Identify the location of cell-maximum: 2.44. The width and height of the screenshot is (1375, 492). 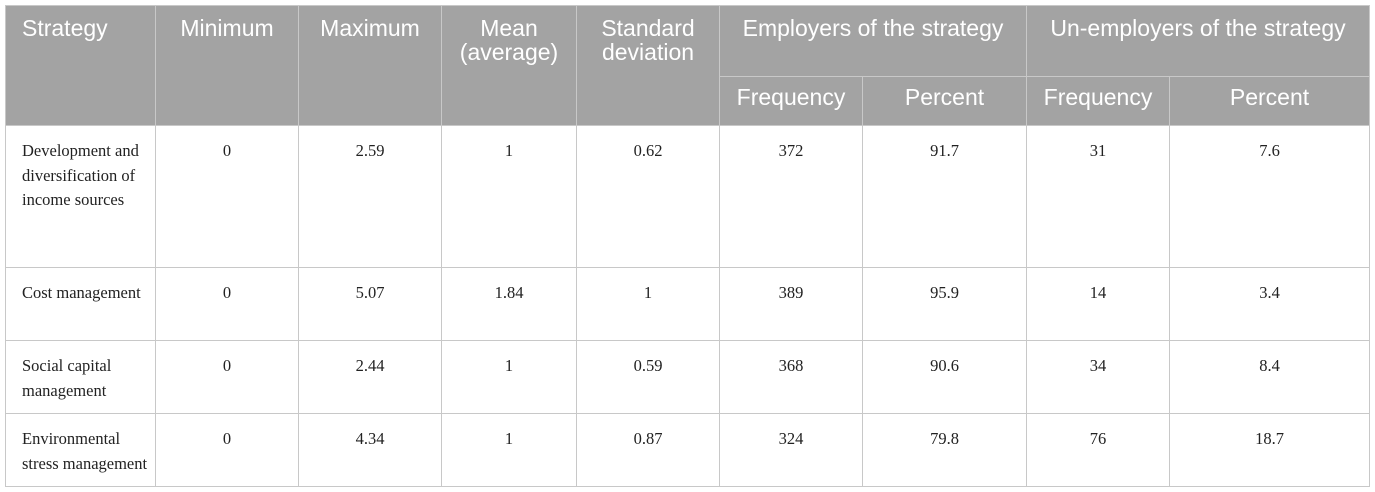
(370, 377).